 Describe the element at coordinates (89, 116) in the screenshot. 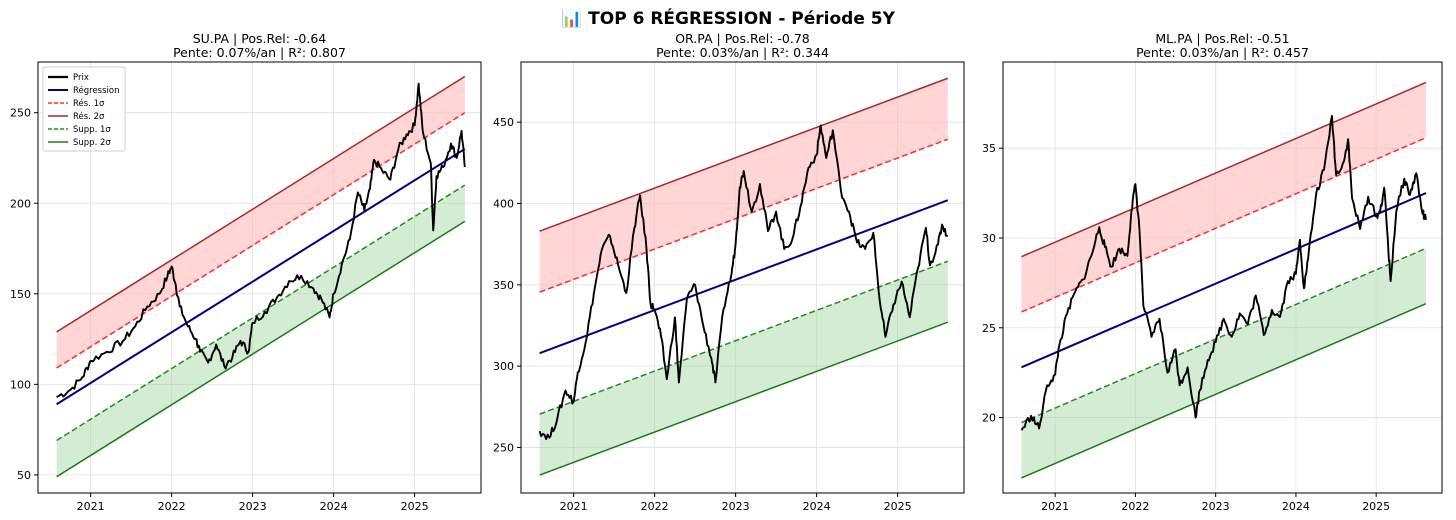

I see `legend-label: Rés. 2σ` at that location.